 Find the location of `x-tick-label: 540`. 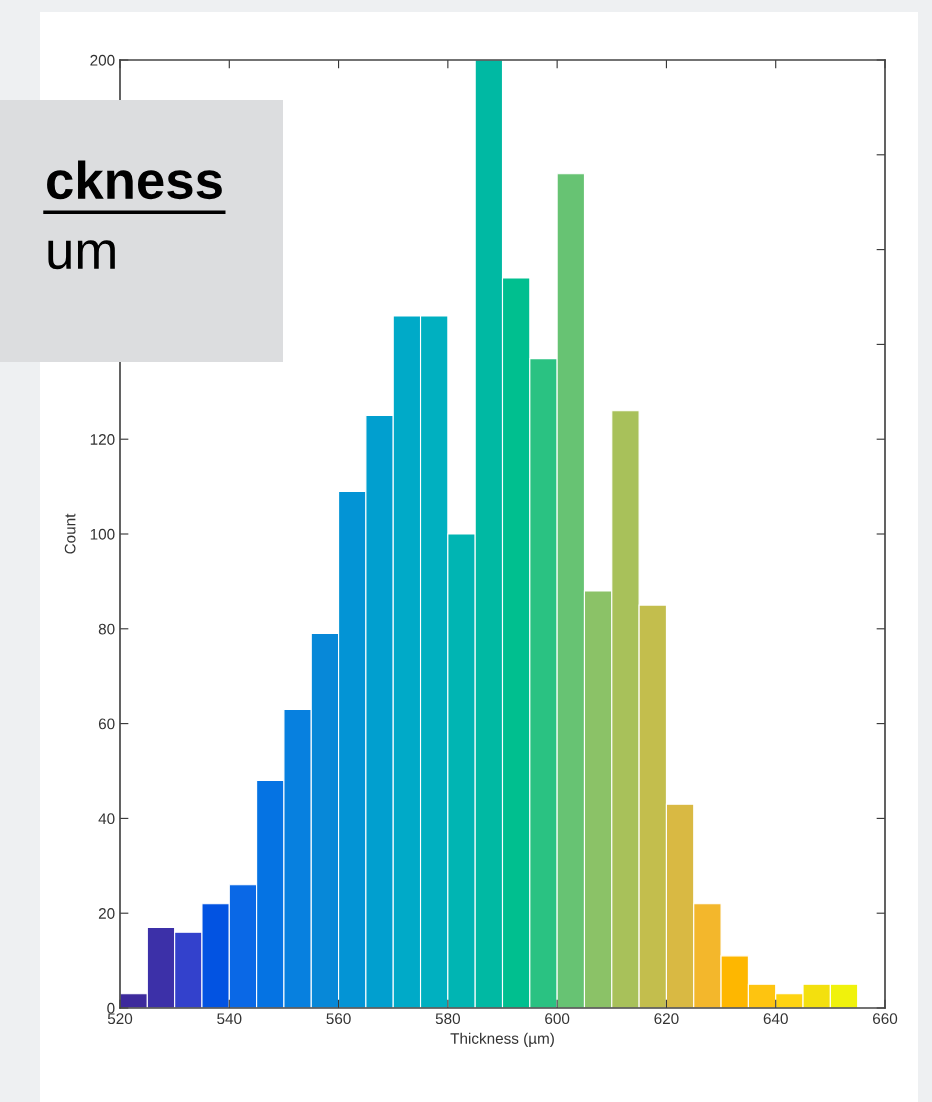

x-tick-label: 540 is located at coordinates (229, 1019).